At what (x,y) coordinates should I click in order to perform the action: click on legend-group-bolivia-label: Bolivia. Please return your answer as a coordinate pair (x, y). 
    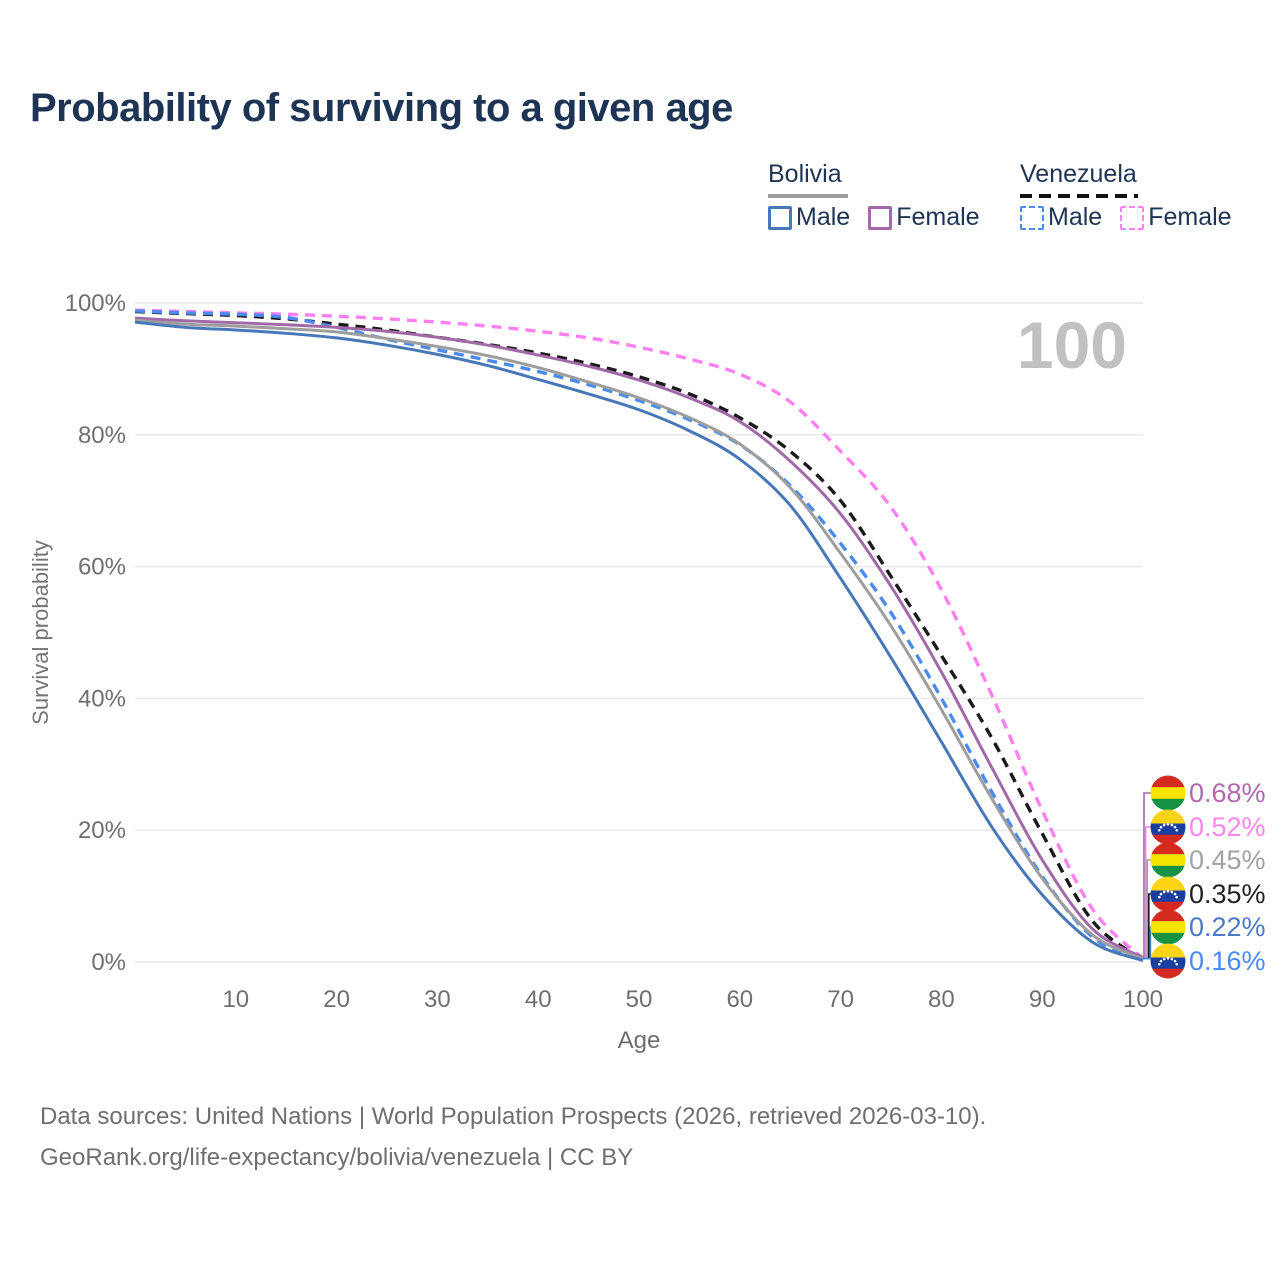
    Looking at the image, I should click on (805, 174).